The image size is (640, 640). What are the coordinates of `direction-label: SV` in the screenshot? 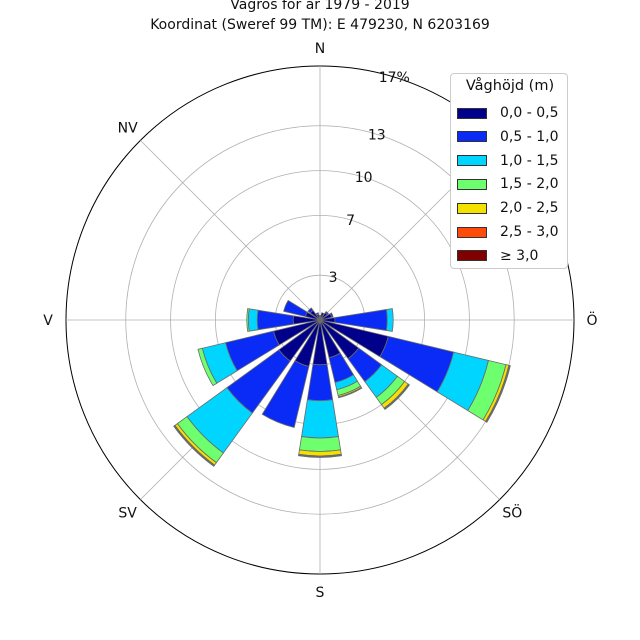 It's located at (127, 513).